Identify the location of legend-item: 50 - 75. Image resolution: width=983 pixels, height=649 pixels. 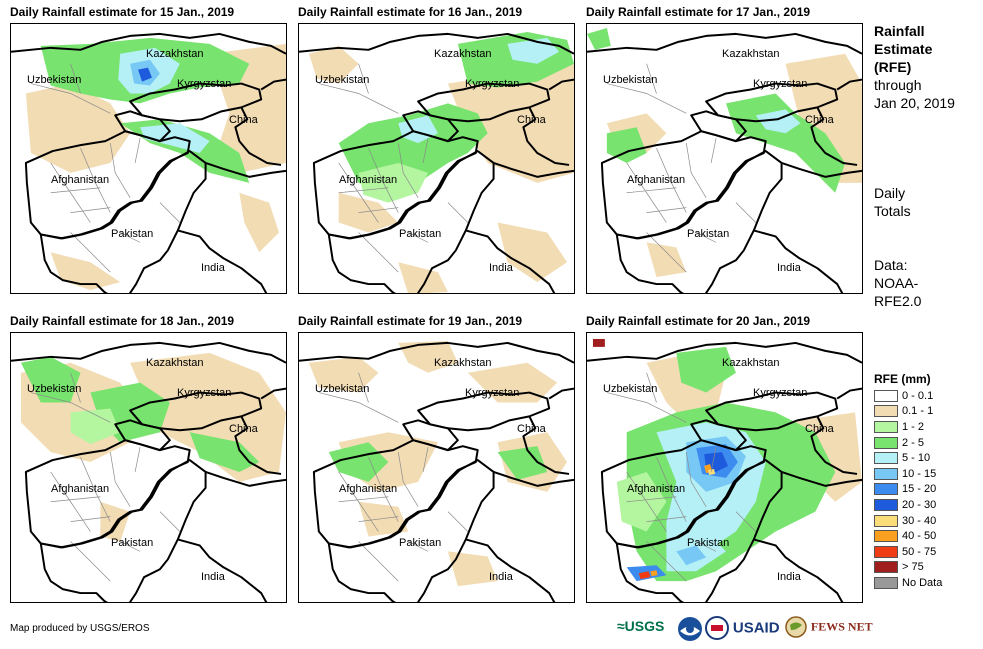
(908, 552).